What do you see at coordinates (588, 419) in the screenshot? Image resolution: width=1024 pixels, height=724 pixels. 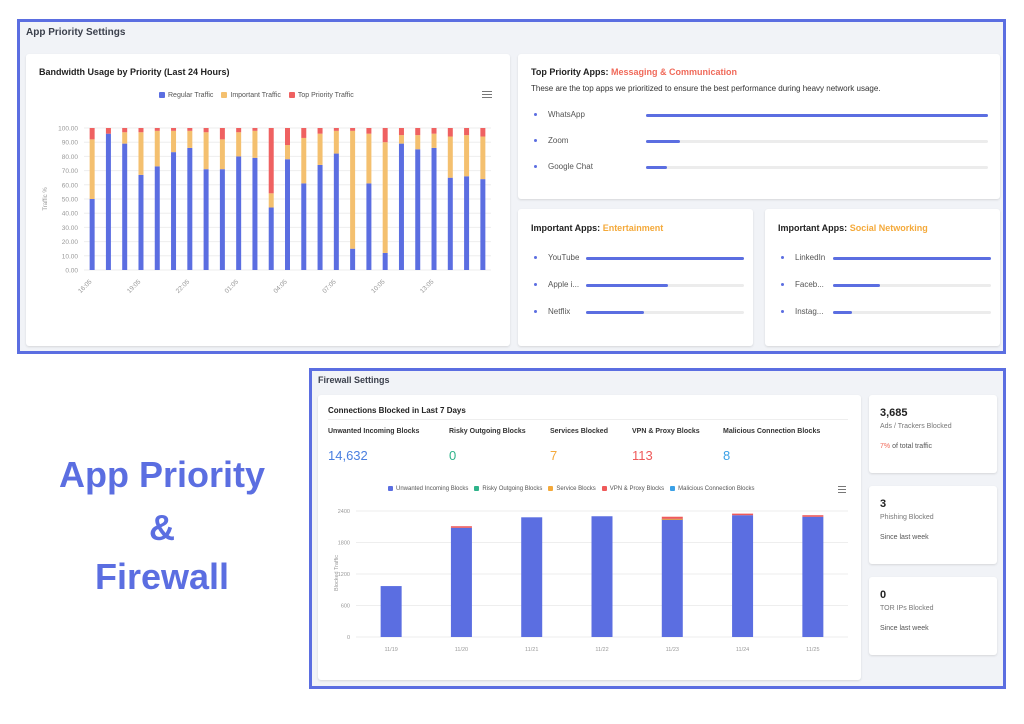 I see `stats-divider` at bounding box center [588, 419].